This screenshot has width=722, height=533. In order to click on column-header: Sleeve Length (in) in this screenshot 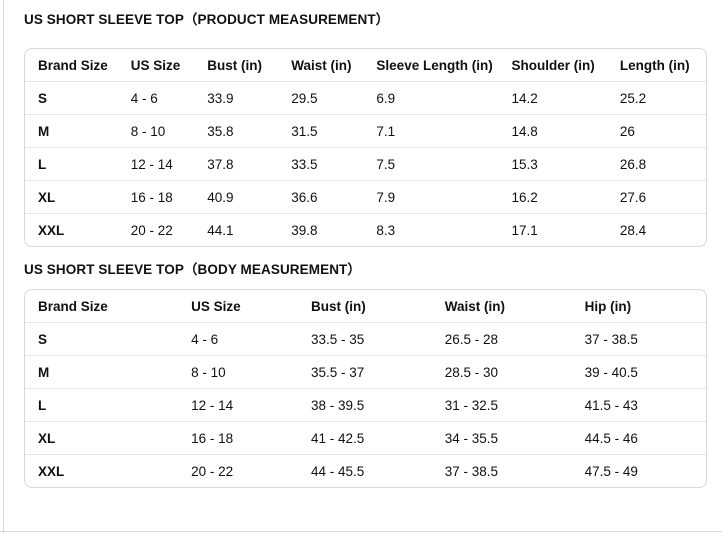, I will do `click(434, 65)`.